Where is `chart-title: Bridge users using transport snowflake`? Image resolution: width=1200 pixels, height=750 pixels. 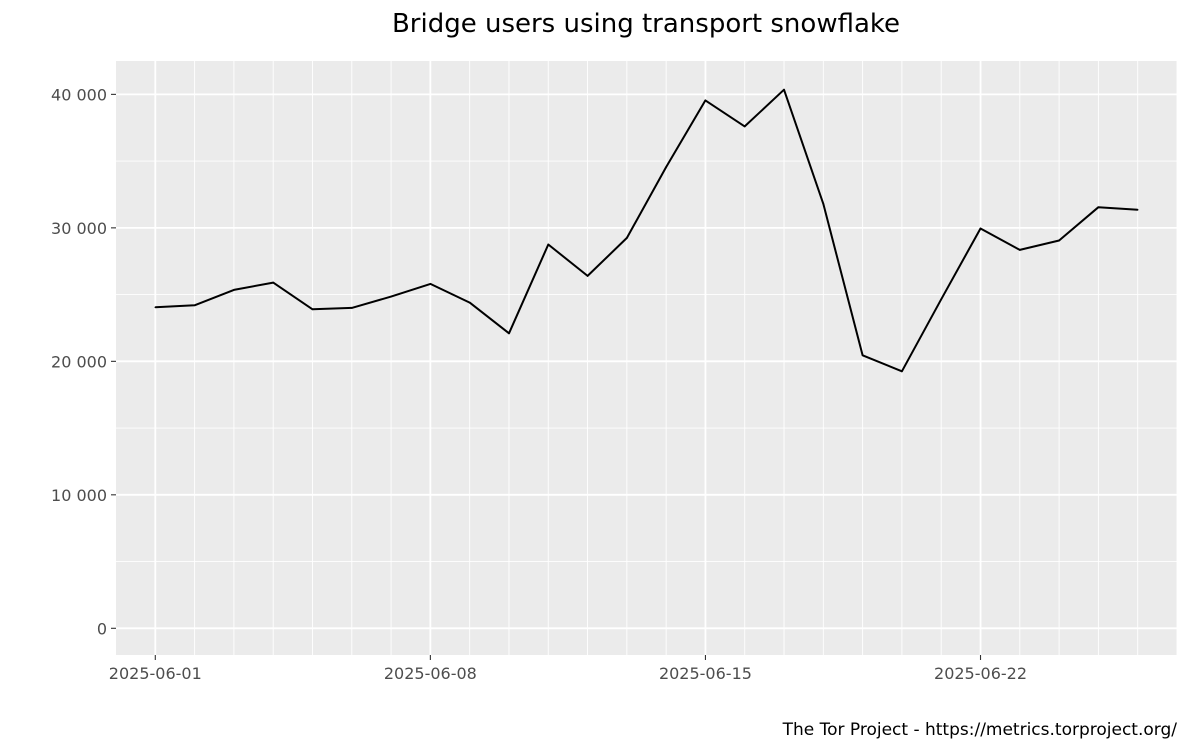
chart-title: Bridge users using transport snowflake is located at coordinates (646, 24).